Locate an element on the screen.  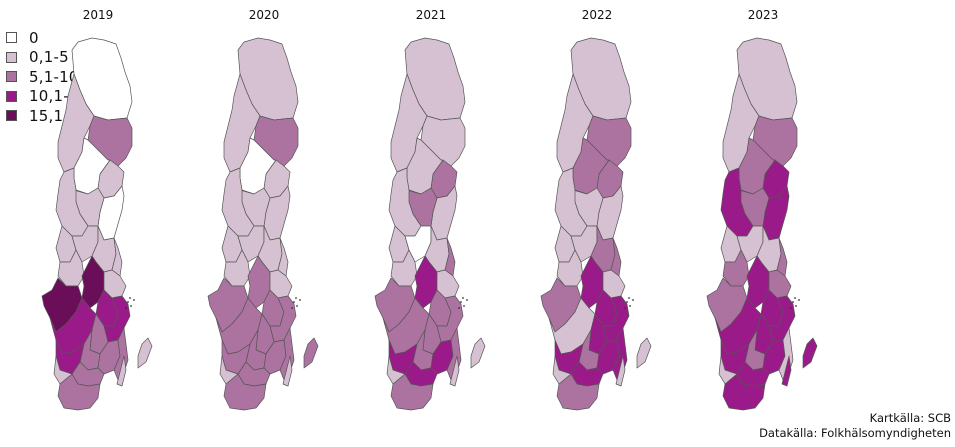
legend-label: 15,1- is located at coordinates (49, 115).